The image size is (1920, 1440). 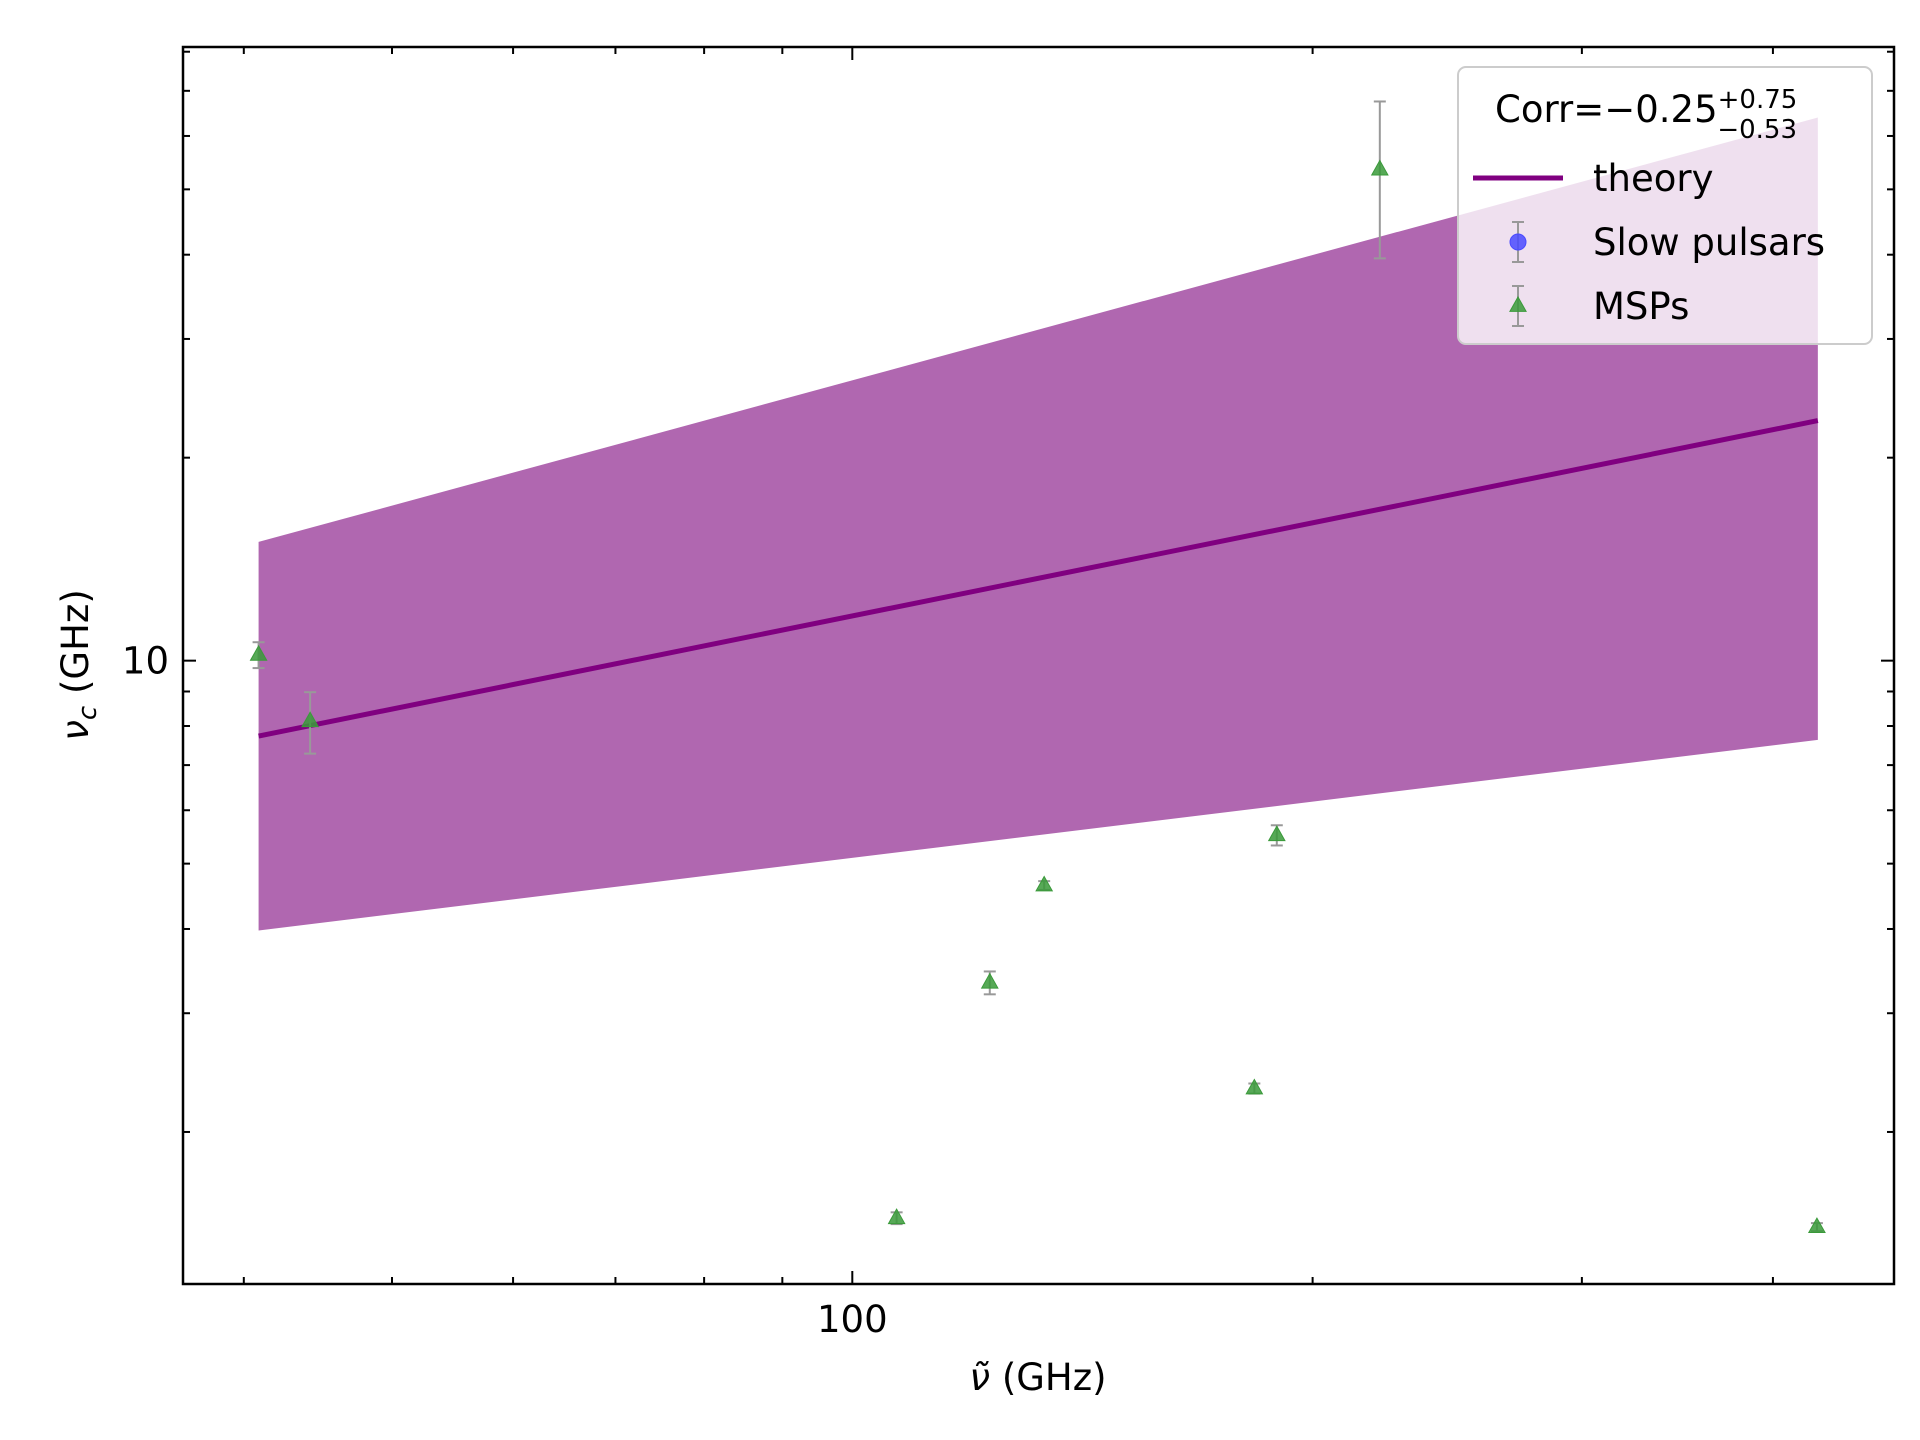 I want to click on legend-title: Corr=−0.25+0.75 −0.53, so click(x=1646, y=115).